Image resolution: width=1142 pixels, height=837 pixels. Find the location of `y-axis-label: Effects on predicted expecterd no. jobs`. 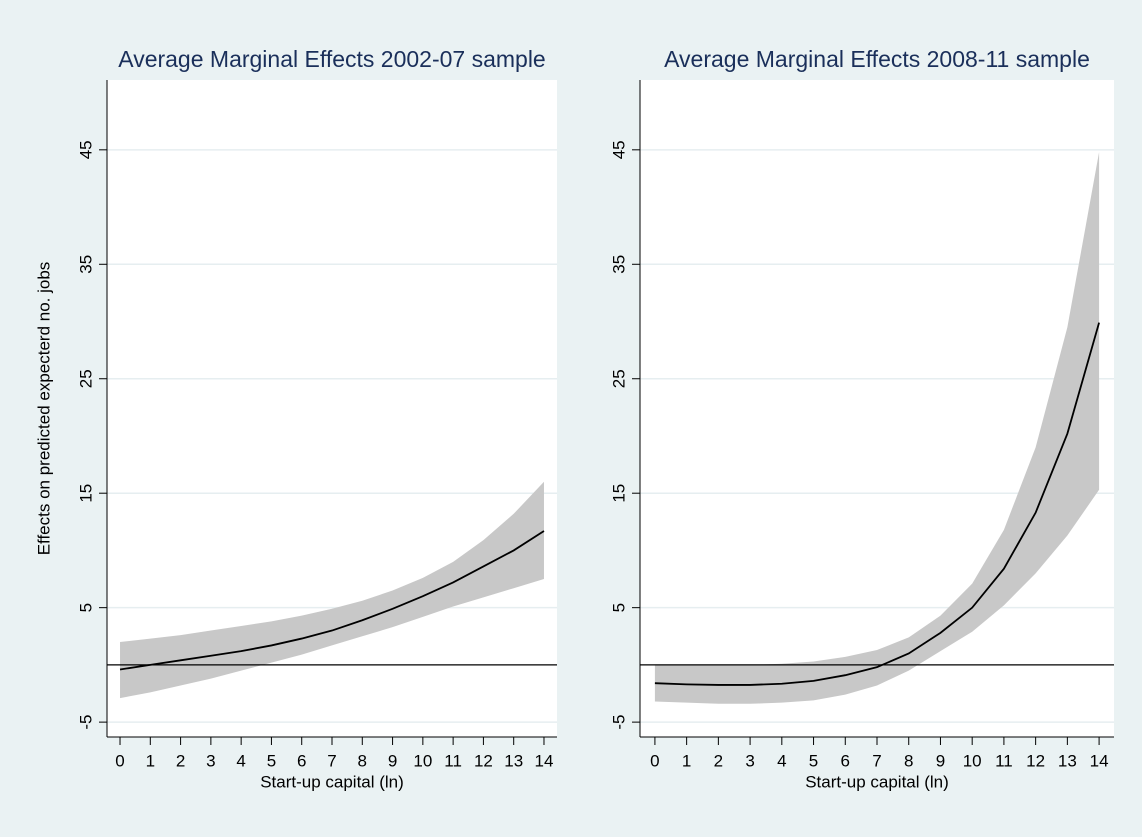

y-axis-label: Effects on predicted expecterd no. jobs is located at coordinates (43, 409).